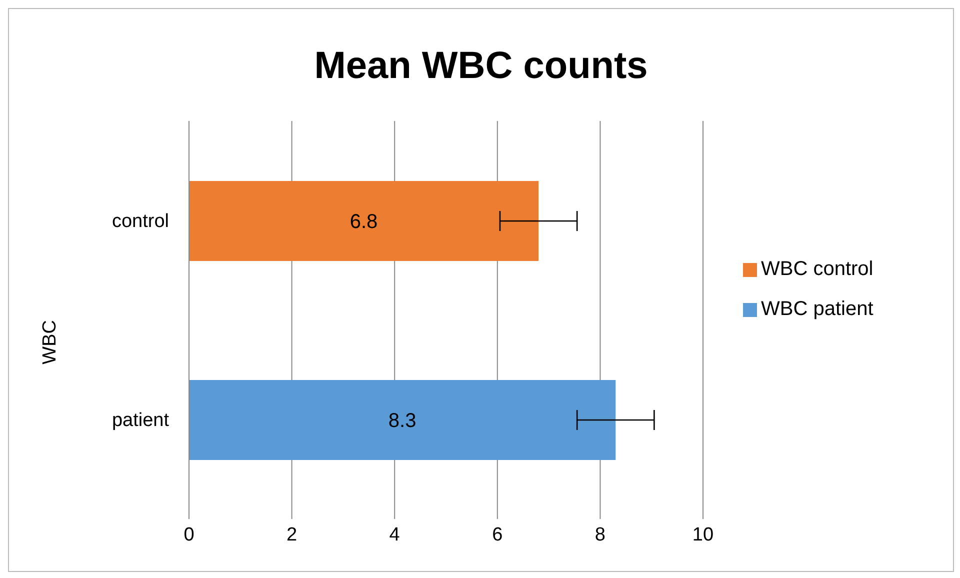 Image resolution: width=960 pixels, height=578 pixels. I want to click on x-tick-label: 2, so click(292, 535).